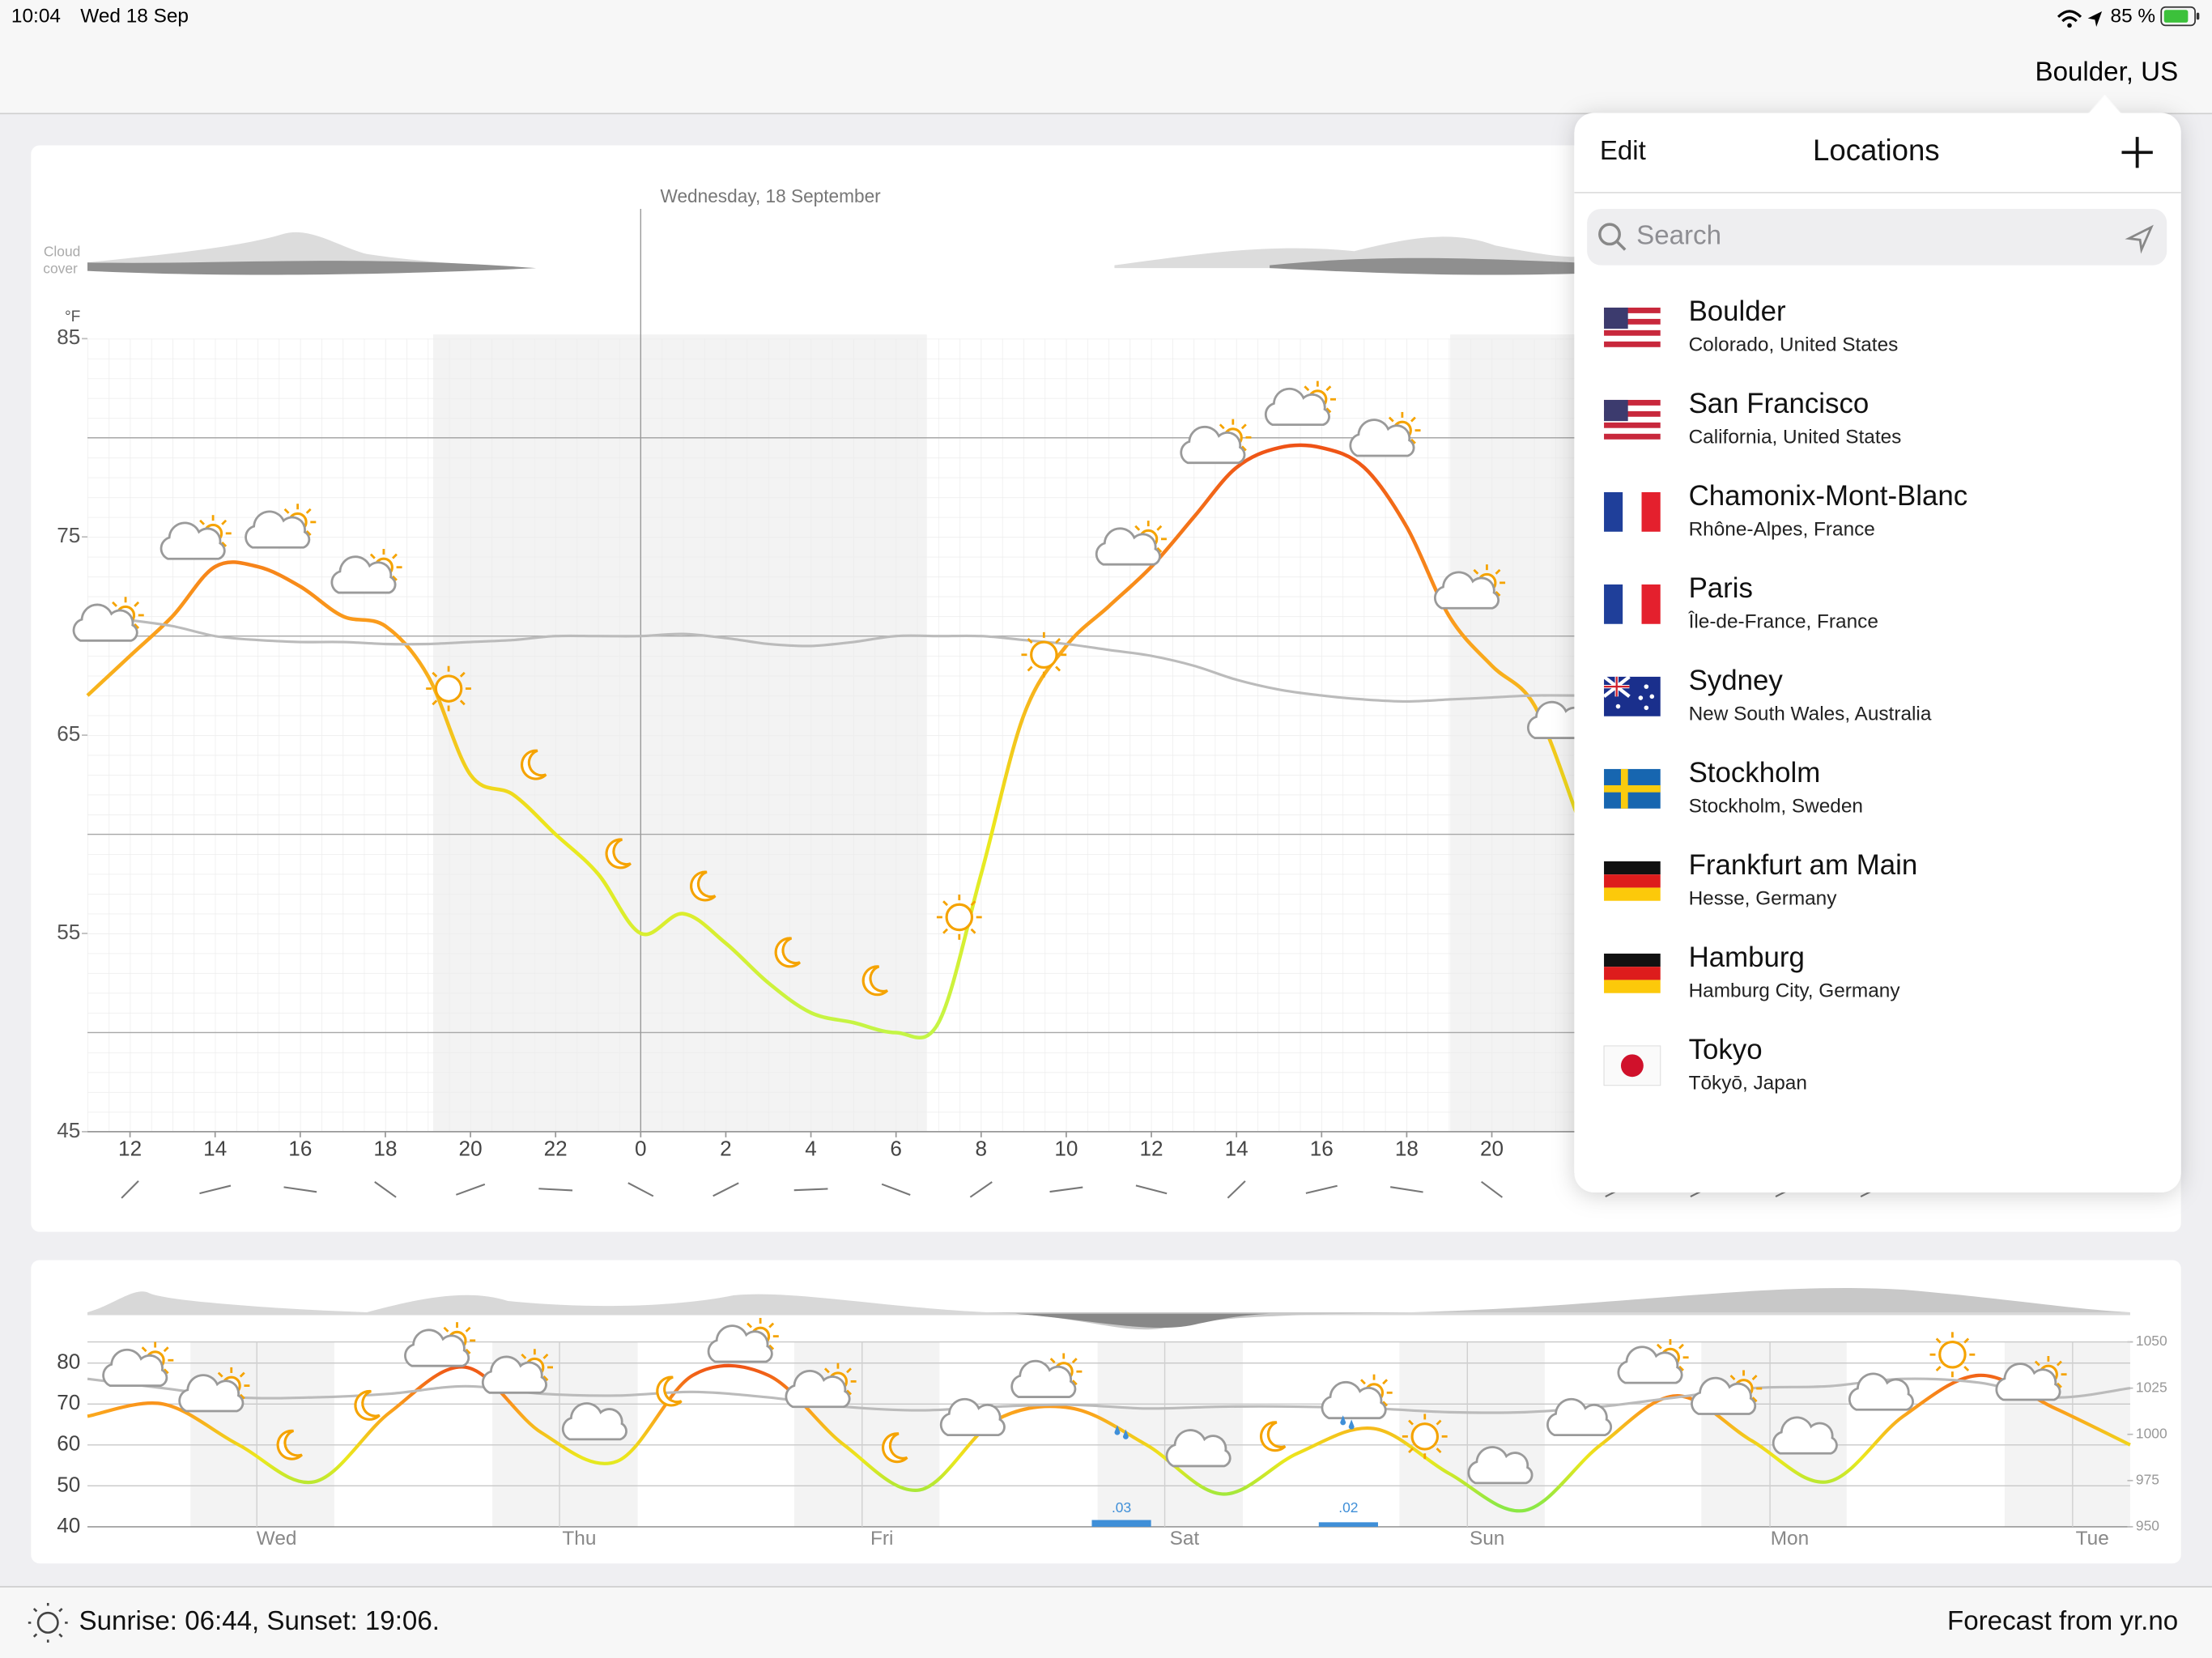 This screenshot has height=1658, width=2212. What do you see at coordinates (1121, 1507) in the screenshot?
I see `precipitation-label: .03` at bounding box center [1121, 1507].